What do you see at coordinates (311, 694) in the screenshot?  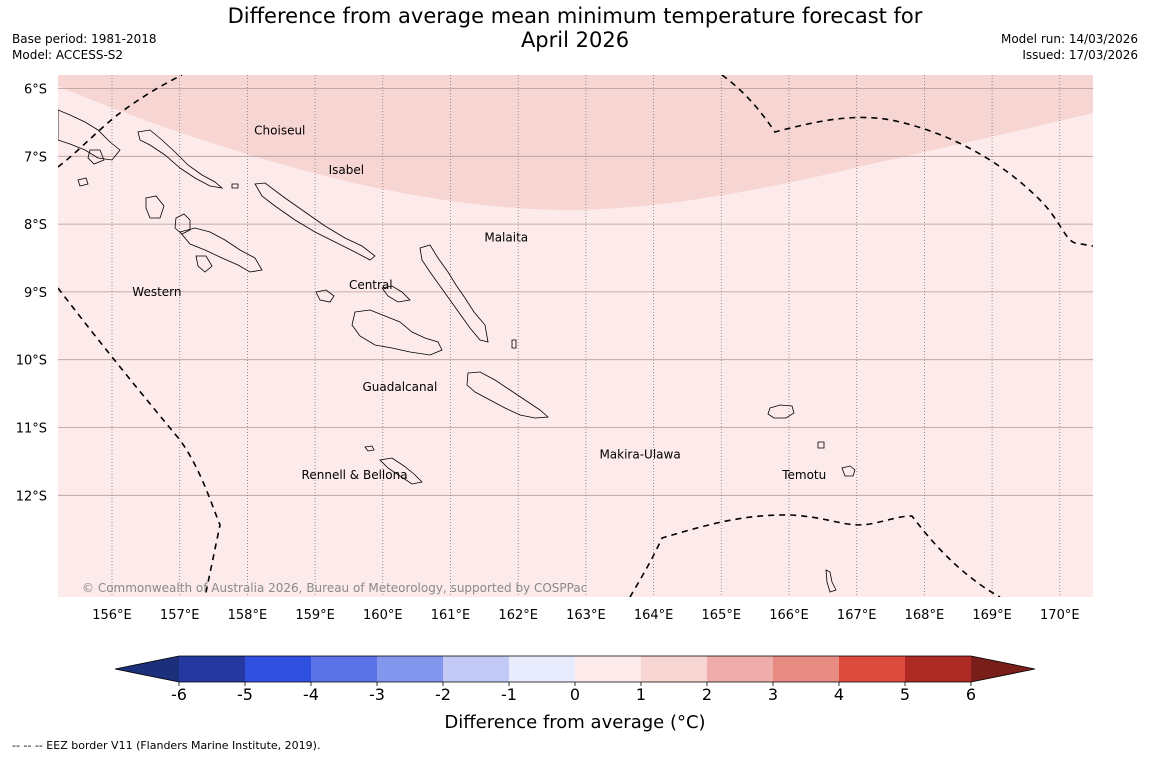 I see `colorbar-tick-label: -4` at bounding box center [311, 694].